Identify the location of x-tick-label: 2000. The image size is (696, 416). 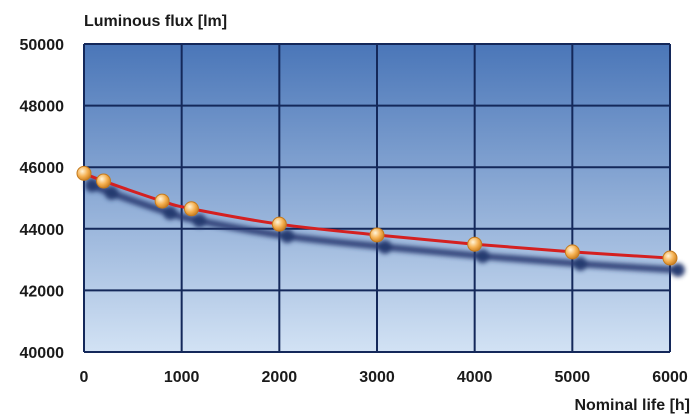
(280, 377).